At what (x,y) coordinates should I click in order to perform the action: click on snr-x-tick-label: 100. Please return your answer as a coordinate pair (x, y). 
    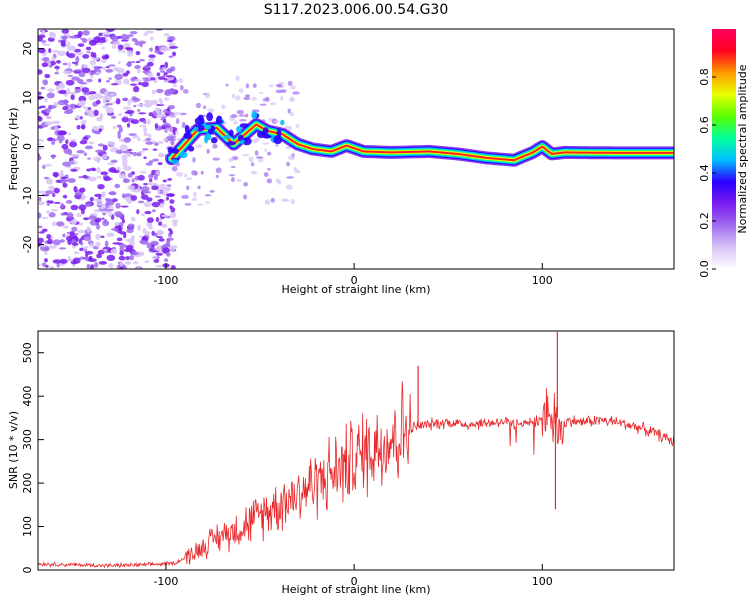
    Looking at the image, I should click on (542, 581).